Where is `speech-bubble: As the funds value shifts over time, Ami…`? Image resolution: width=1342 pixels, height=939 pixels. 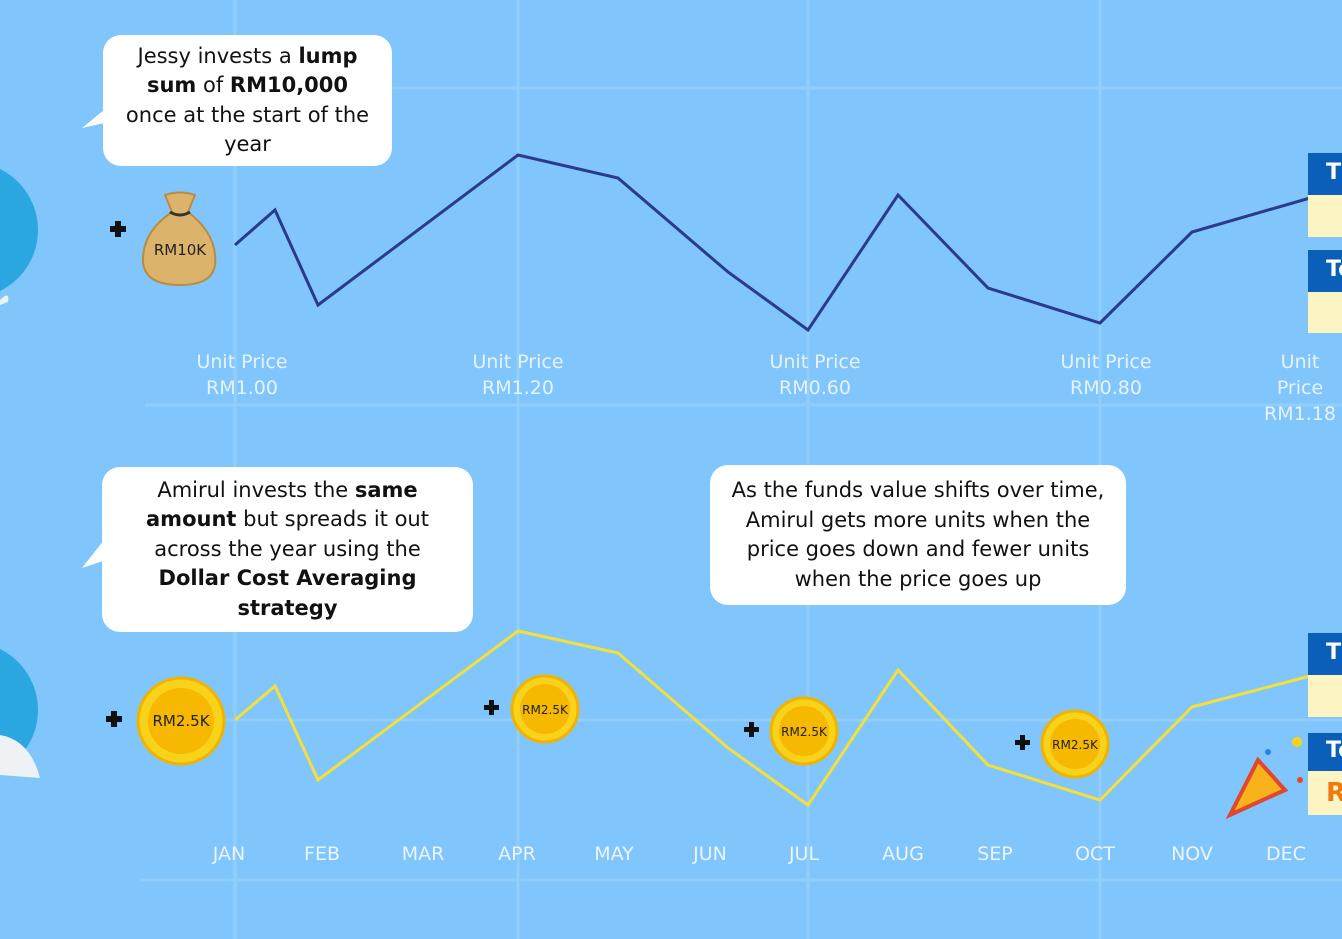 speech-bubble: As the funds value shifts over time, Ami… is located at coordinates (918, 535).